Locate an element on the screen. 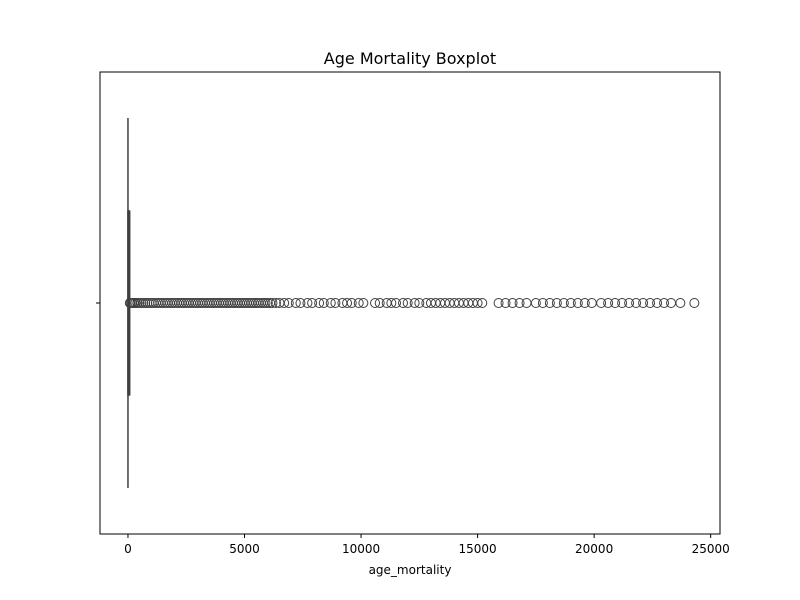  outliers-layer is located at coordinates (412, 303).